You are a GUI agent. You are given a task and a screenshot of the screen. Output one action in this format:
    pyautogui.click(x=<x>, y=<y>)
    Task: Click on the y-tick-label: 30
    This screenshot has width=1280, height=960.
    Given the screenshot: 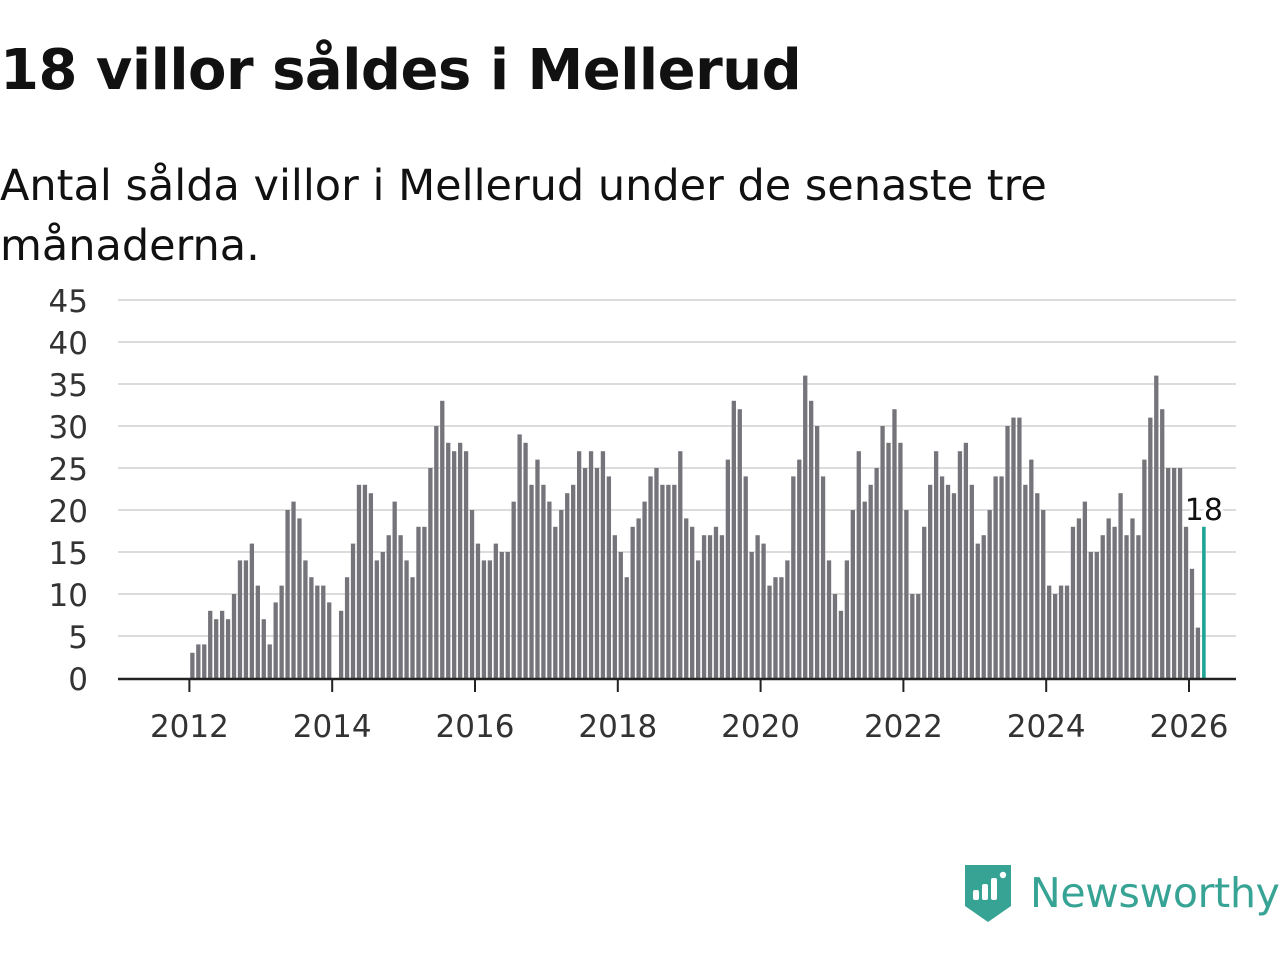 What is the action you would take?
    pyautogui.click(x=68, y=428)
    